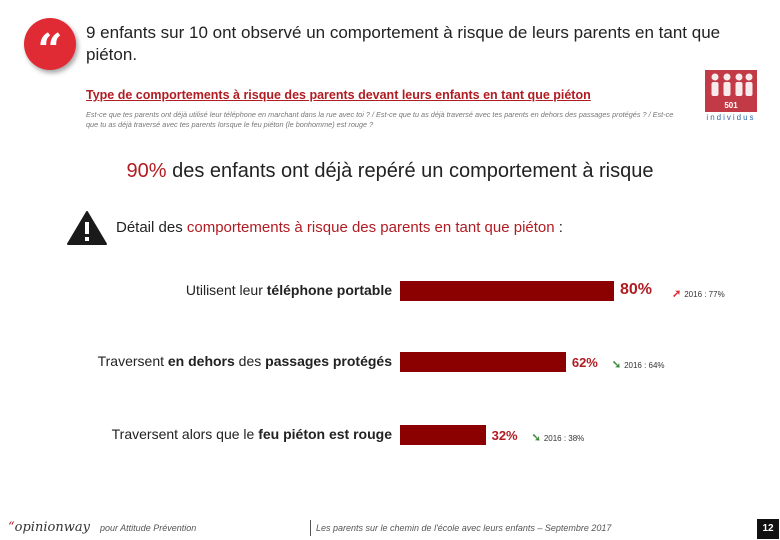  I want to click on previous-year-value: ➘ 2016 : 64%, so click(638, 365).